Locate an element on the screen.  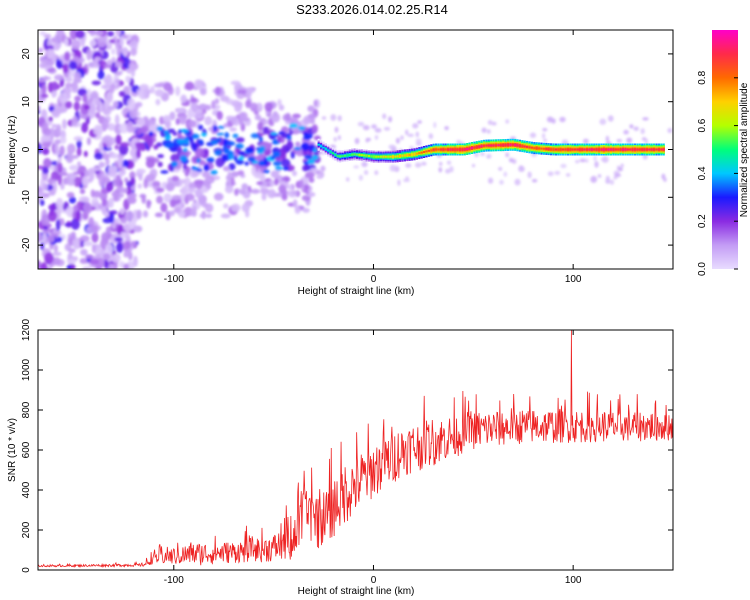
y-tick-label: 1000 is located at coordinates (26, 369).